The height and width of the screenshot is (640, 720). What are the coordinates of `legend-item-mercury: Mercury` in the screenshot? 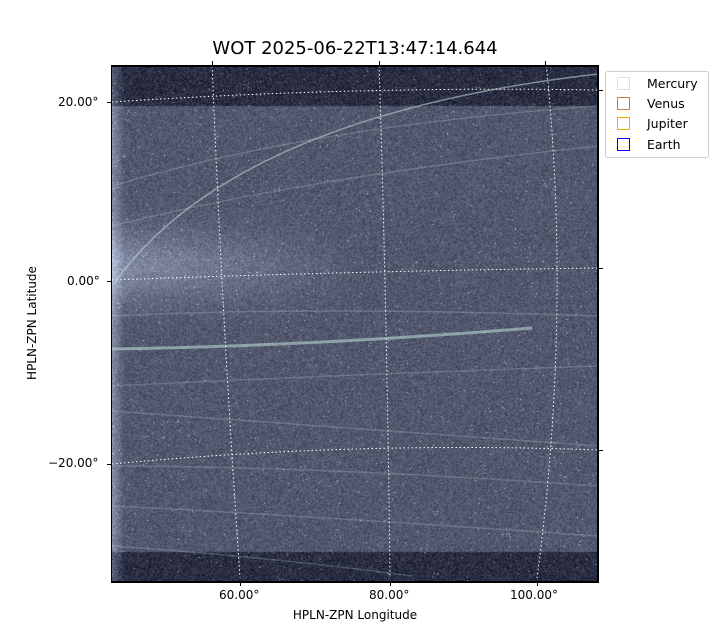 It's located at (657, 83).